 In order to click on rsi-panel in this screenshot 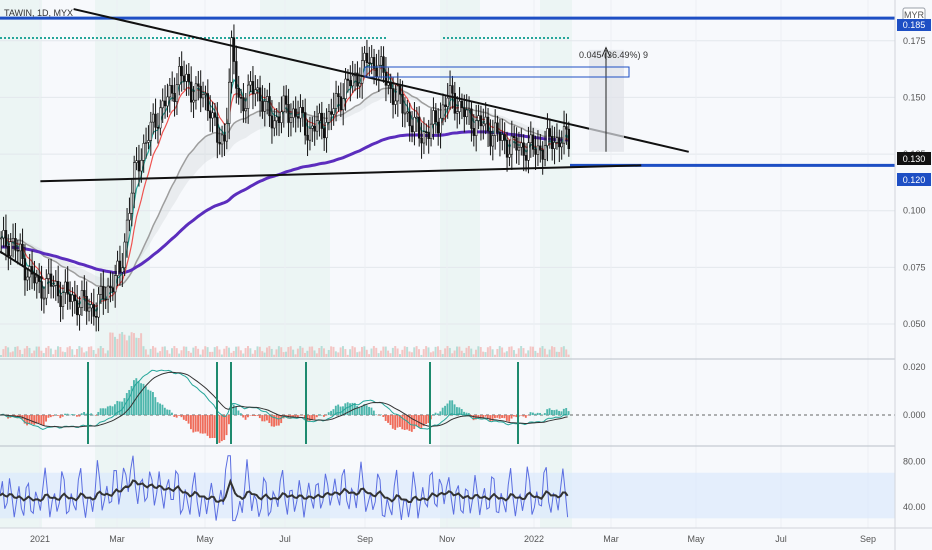, I will do `click(447, 488)`.